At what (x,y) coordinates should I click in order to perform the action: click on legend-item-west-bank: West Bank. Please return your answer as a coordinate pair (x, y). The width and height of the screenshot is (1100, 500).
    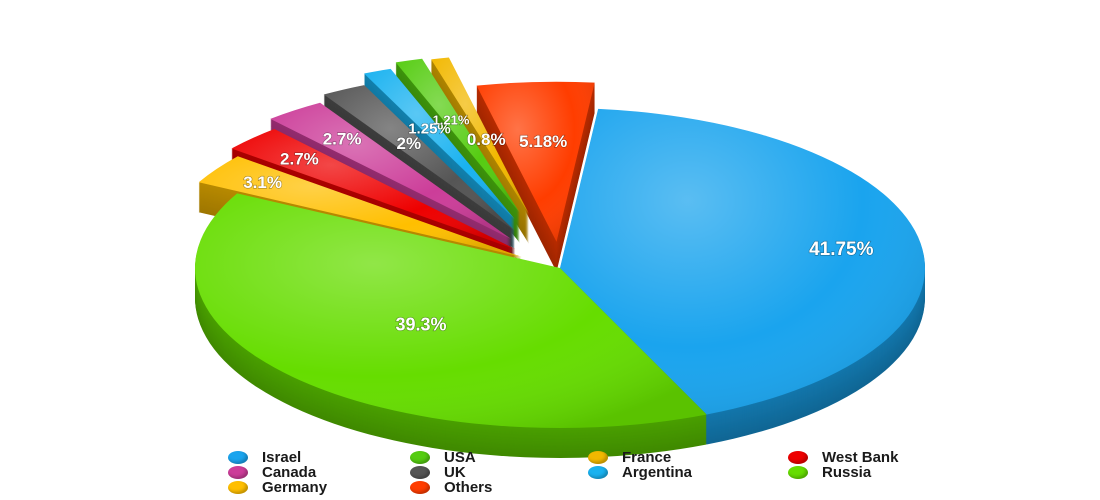
    Looking at the image, I should click on (888, 457).